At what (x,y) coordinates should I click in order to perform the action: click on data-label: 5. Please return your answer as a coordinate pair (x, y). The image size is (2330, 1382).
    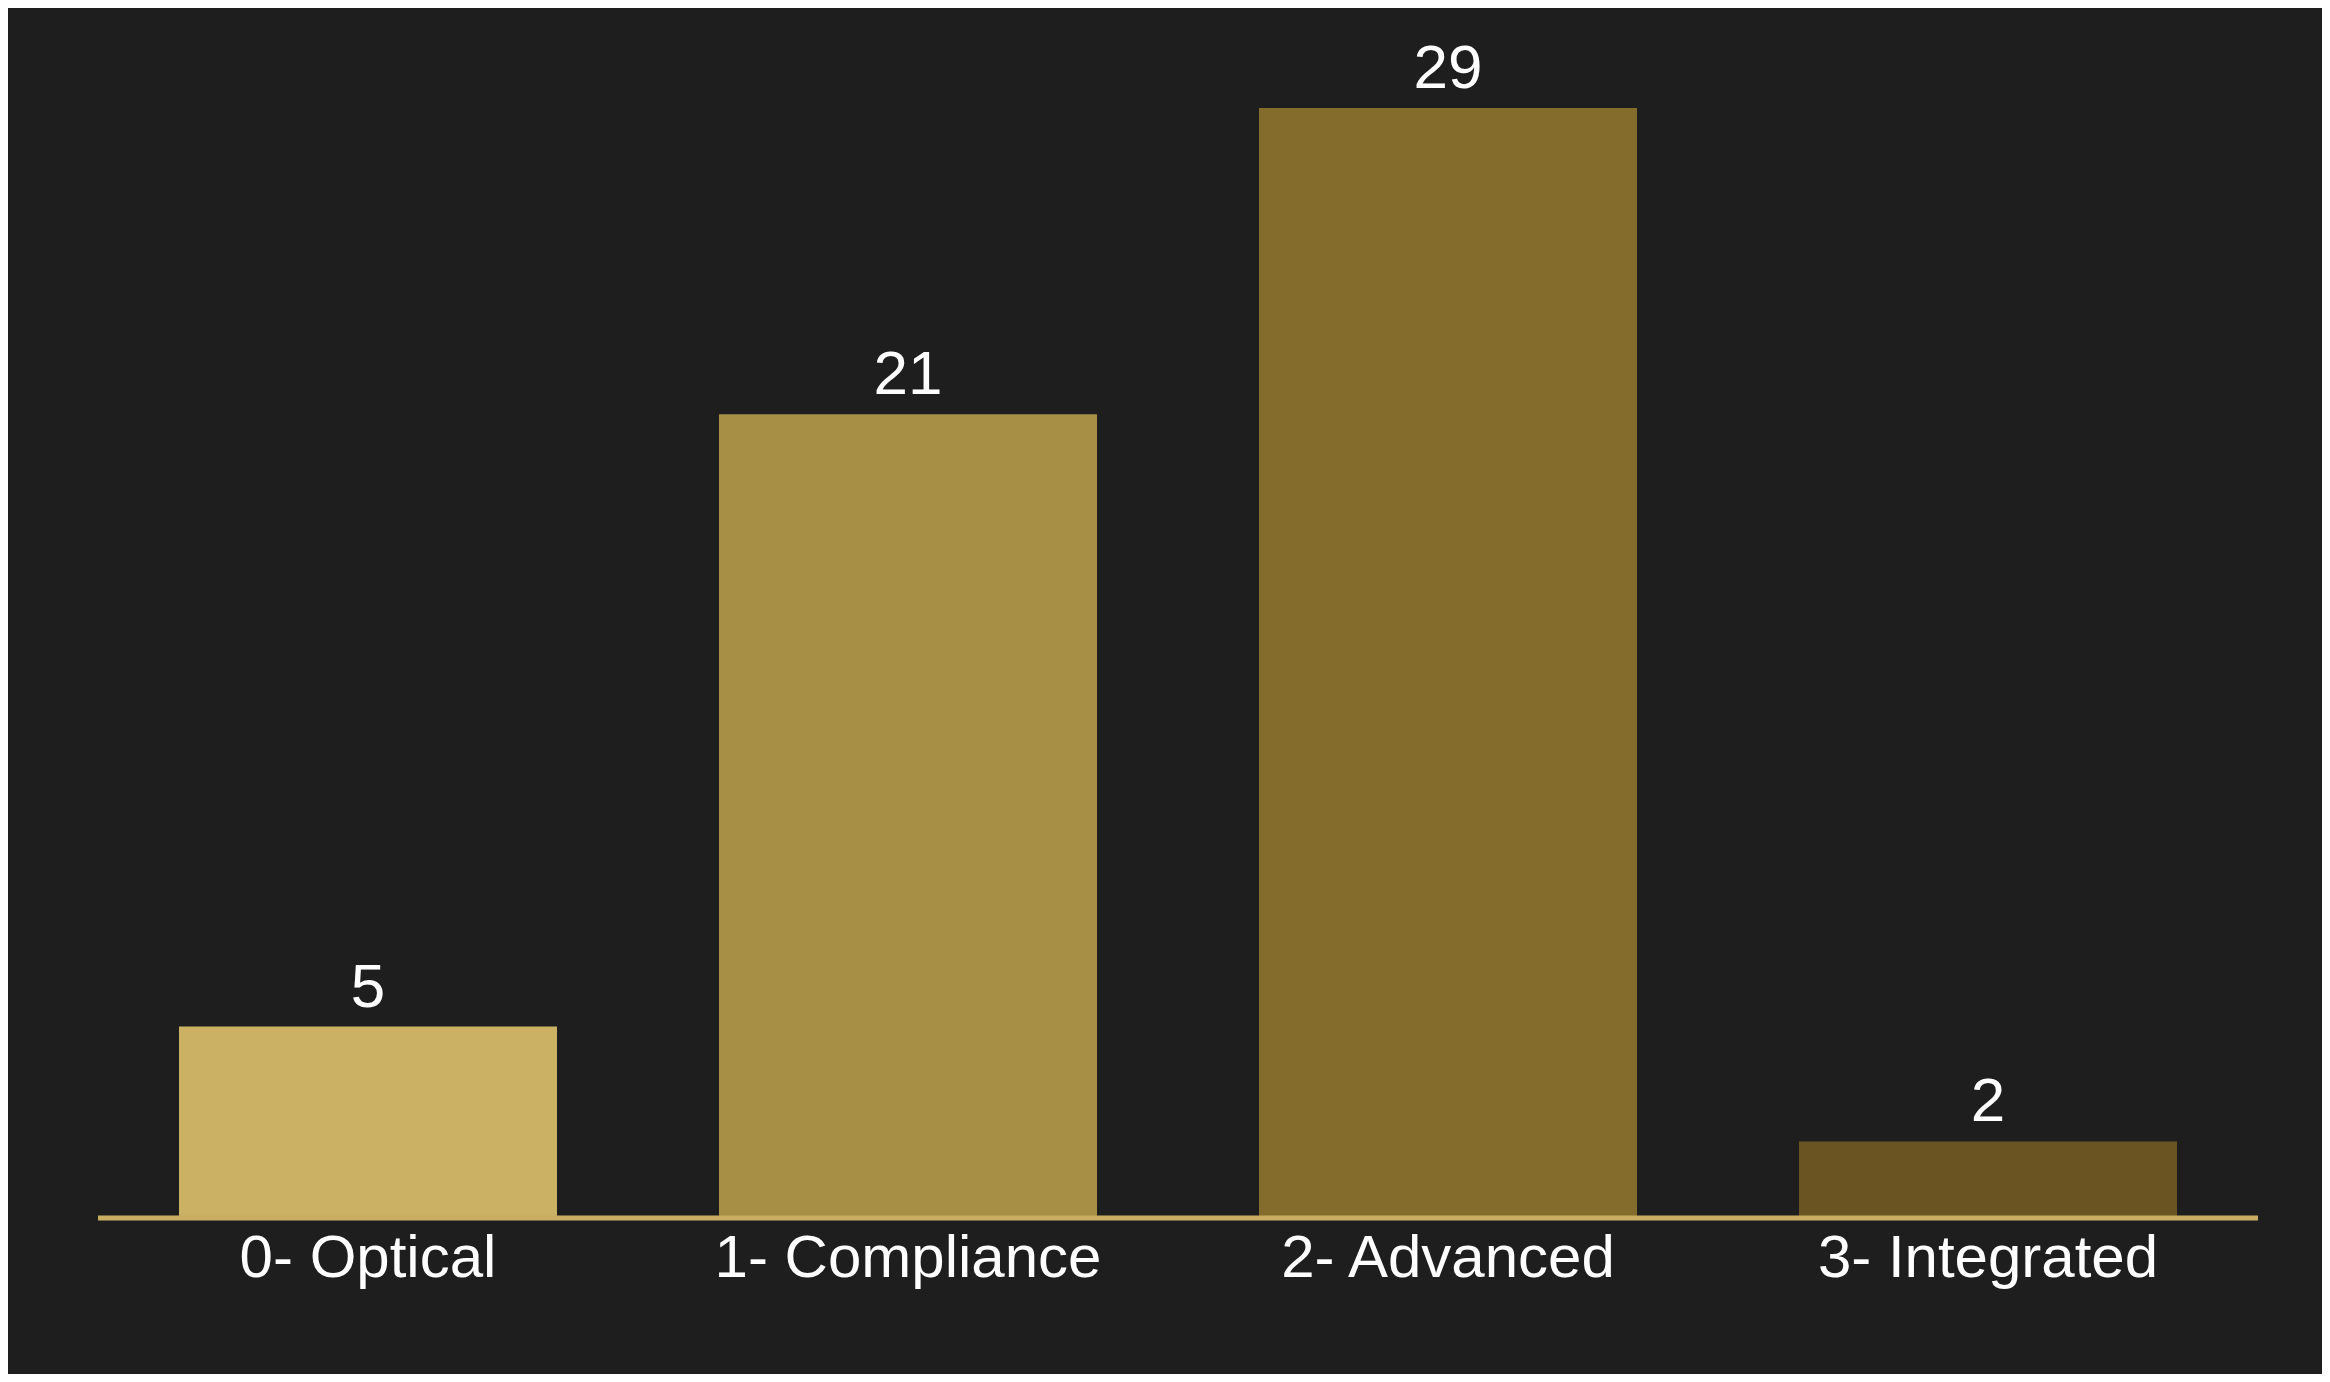
    Looking at the image, I should click on (368, 985).